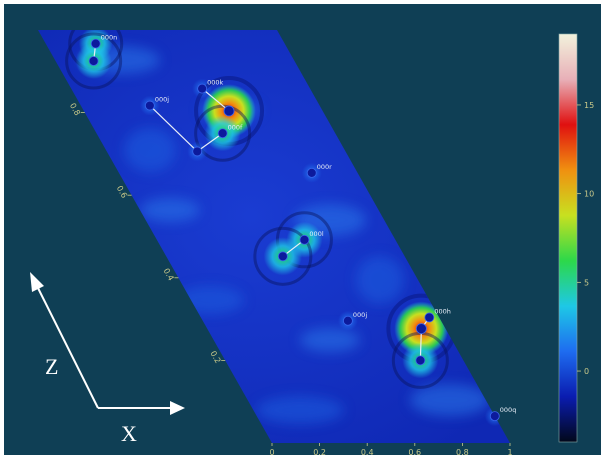  Describe the element at coordinates (586, 282) in the screenshot. I see `colorbar-tick-label: 5` at that location.